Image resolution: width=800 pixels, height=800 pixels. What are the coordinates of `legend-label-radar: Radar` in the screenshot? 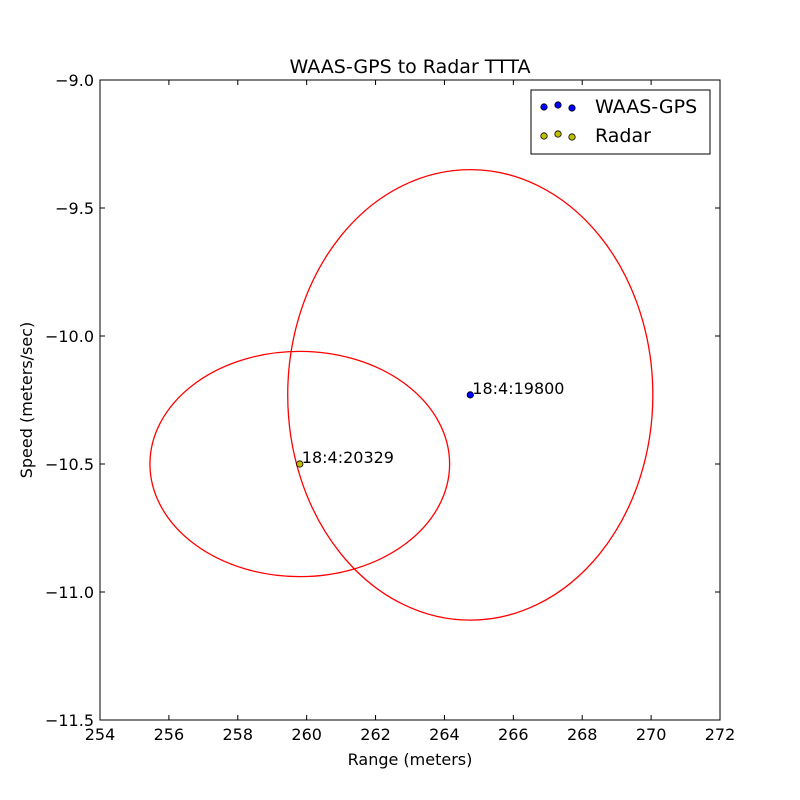 It's located at (623, 136).